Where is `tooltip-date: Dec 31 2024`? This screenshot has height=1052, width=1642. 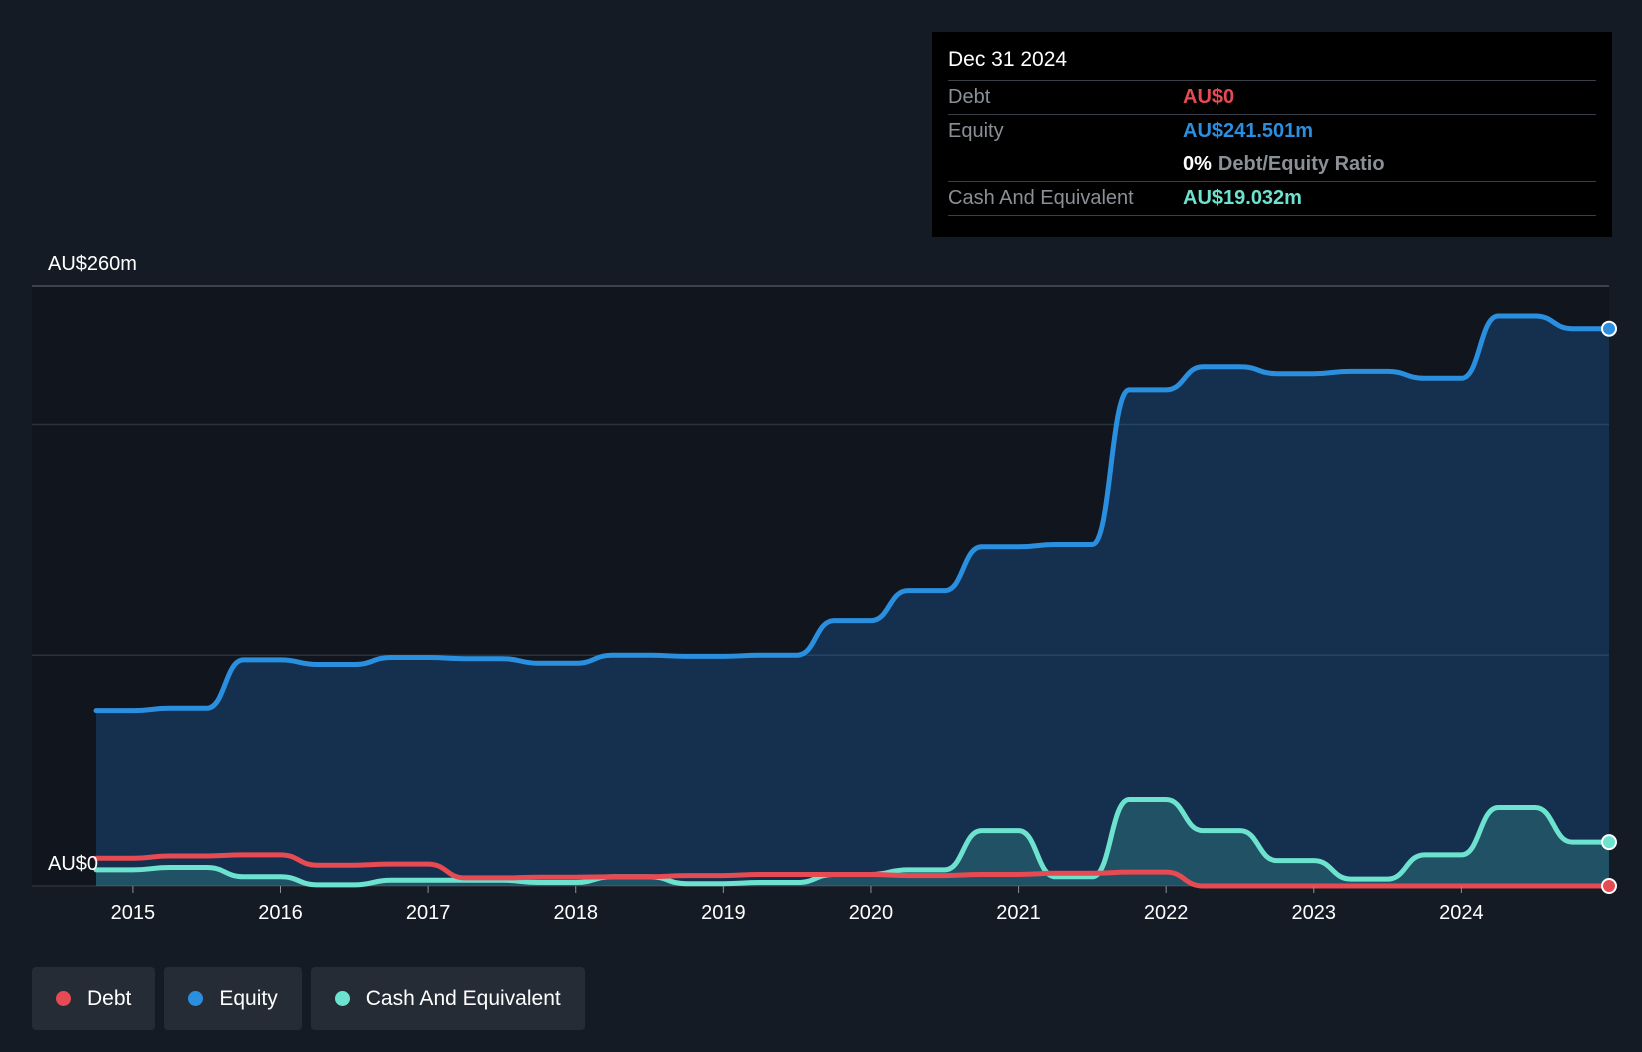
tooltip-date: Dec 31 2024 is located at coordinates (1008, 59).